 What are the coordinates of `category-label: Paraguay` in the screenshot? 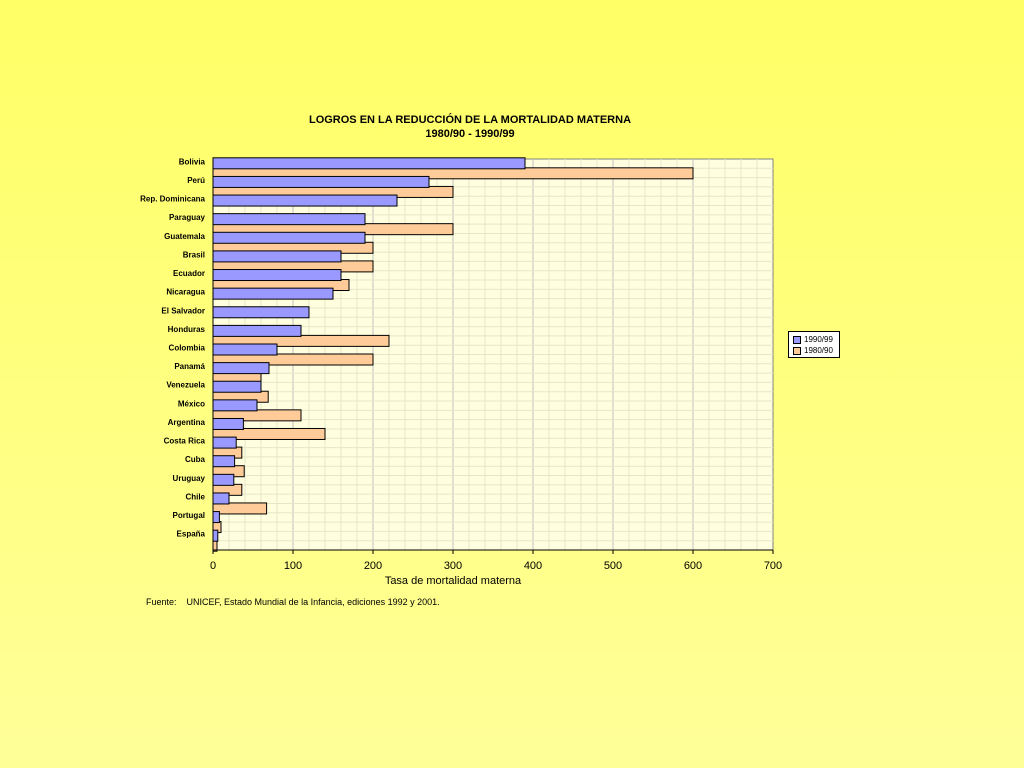 It's located at (187, 217).